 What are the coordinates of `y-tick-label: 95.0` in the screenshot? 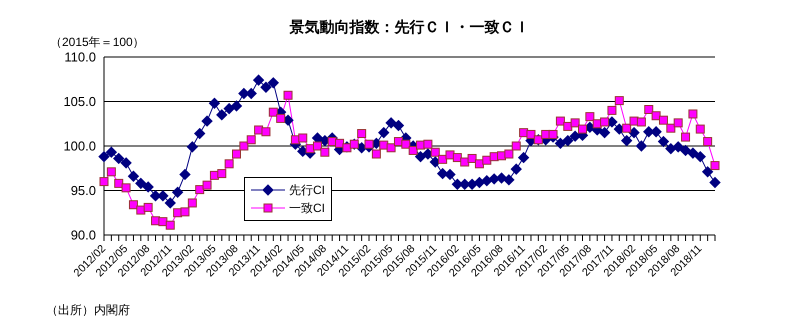 It's located at (83, 190).